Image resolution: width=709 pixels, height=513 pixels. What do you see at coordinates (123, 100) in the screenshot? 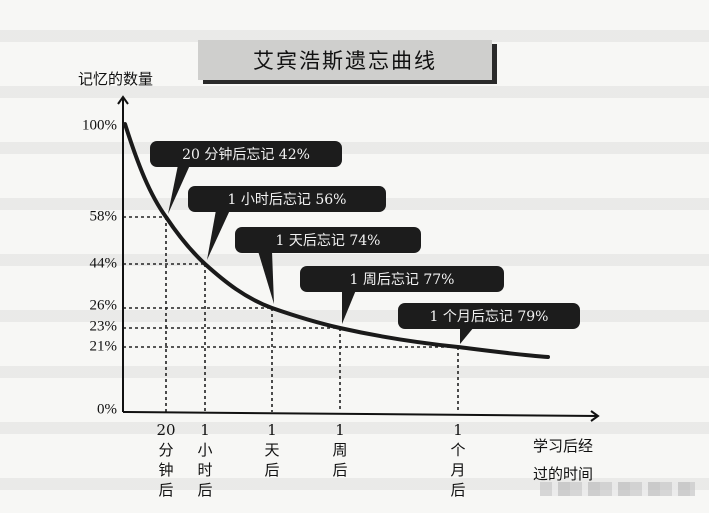
I see `y-axis-arrow-icon` at bounding box center [123, 100].